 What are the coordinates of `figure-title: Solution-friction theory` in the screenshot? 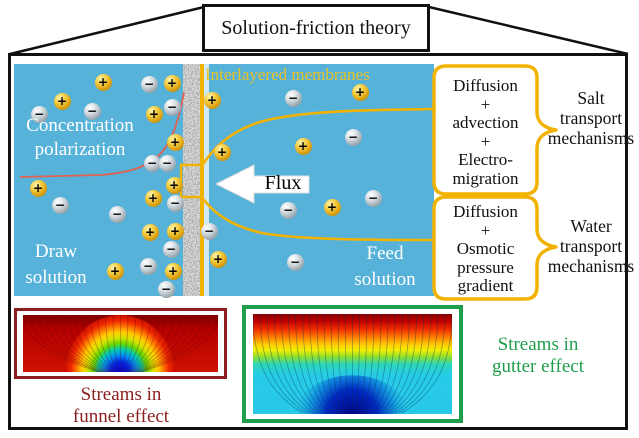 It's located at (316, 27).